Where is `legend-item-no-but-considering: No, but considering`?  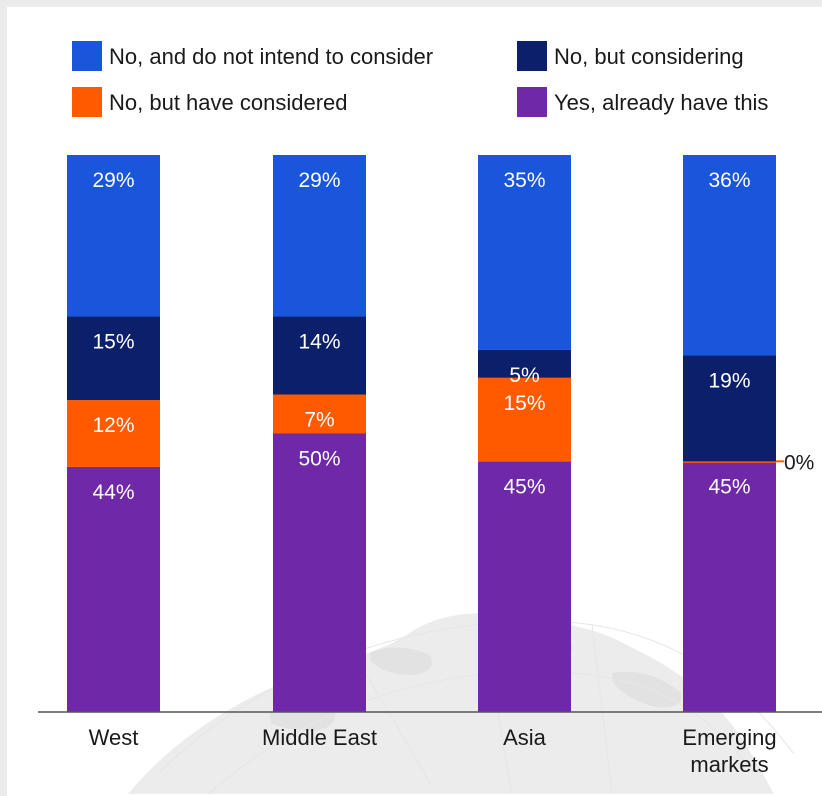
legend-item-no-but-considering: No, but considering is located at coordinates (630, 56).